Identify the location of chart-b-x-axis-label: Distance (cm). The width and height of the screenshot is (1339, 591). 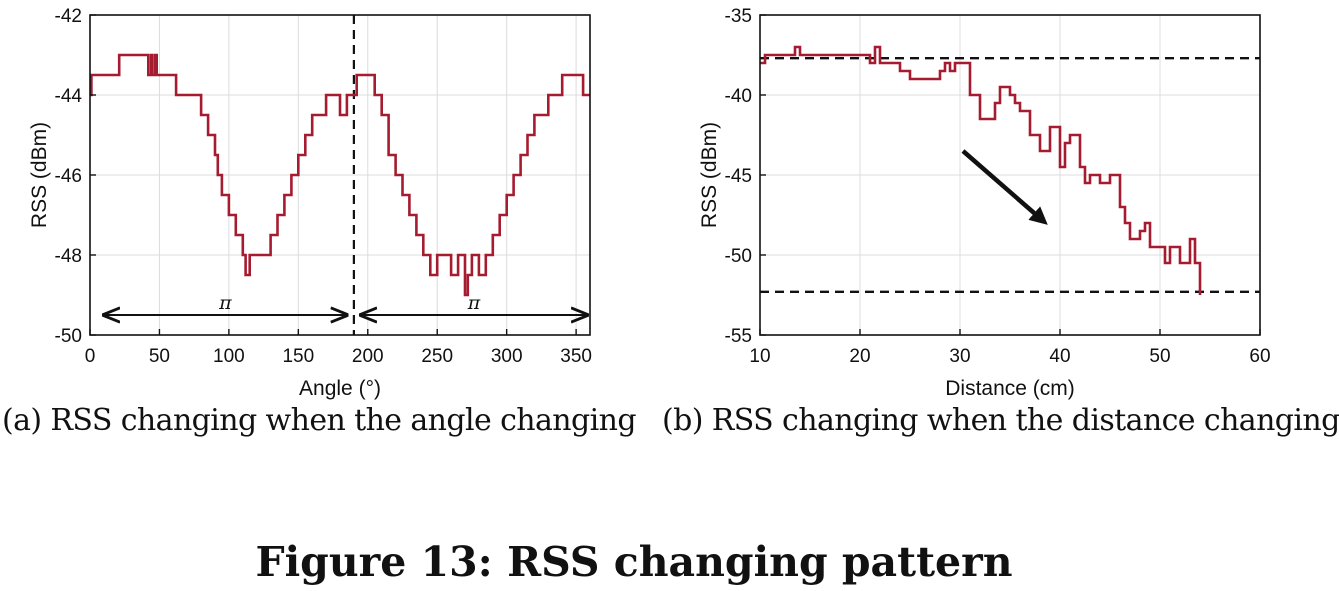
(1010, 388).